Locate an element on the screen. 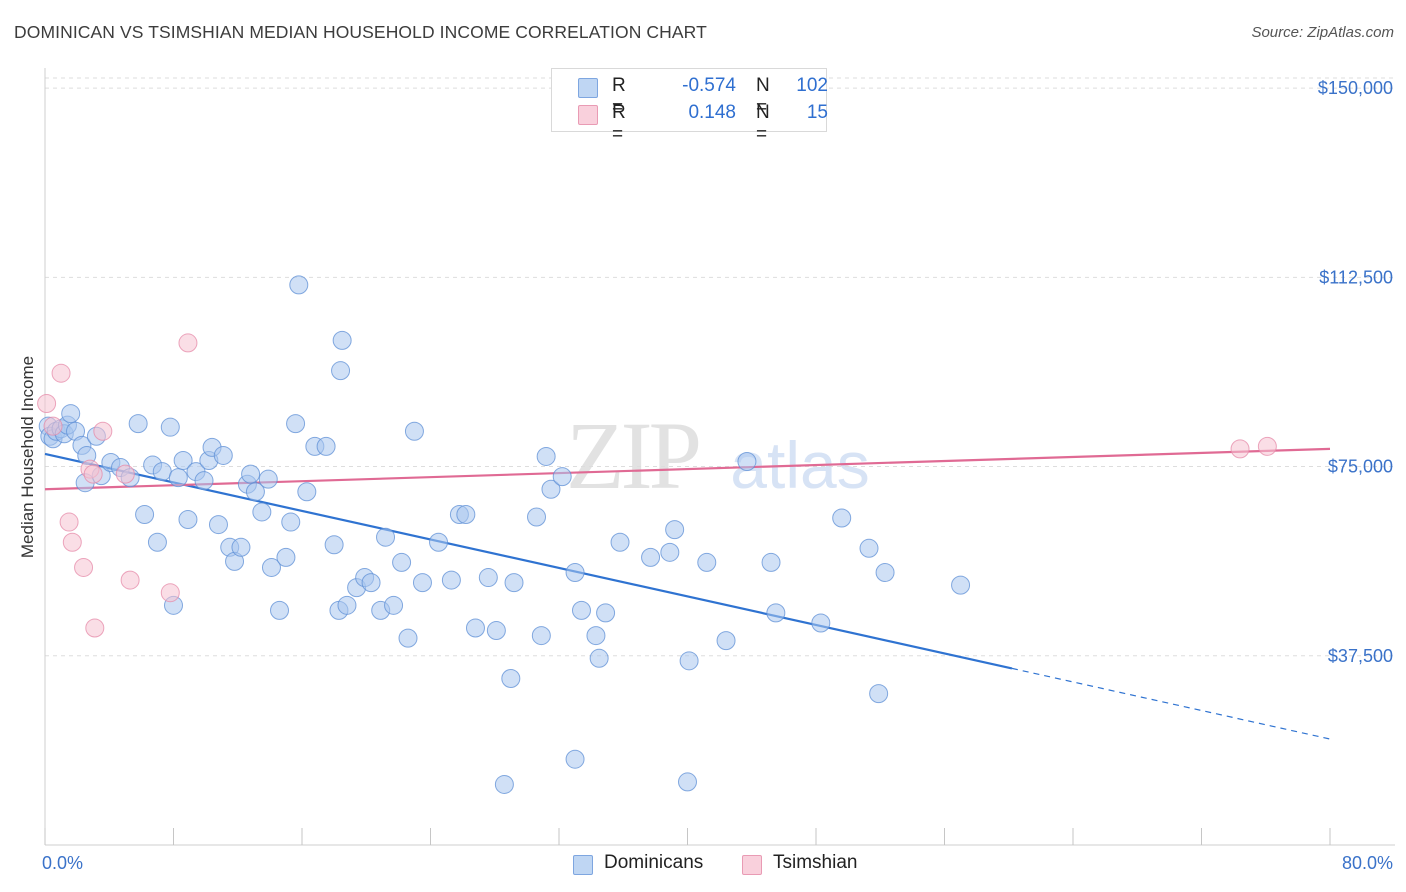 This screenshot has height=892, width=1406. legend-n-value: 102 is located at coordinates (812, 85).